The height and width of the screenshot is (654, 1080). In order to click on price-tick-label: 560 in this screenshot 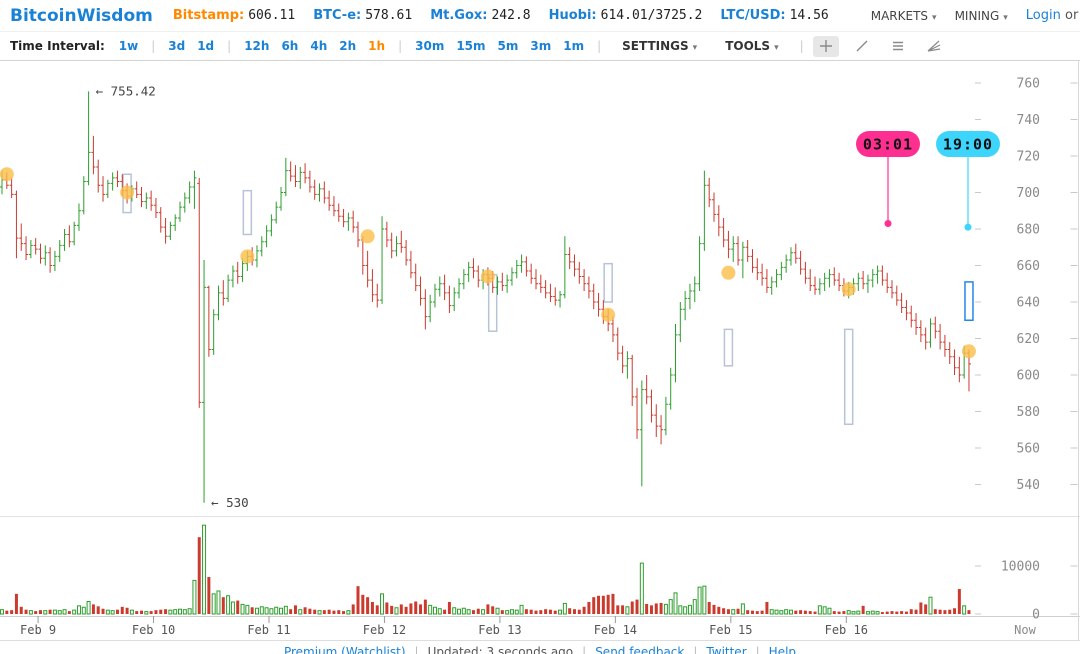, I will do `click(1028, 449)`.